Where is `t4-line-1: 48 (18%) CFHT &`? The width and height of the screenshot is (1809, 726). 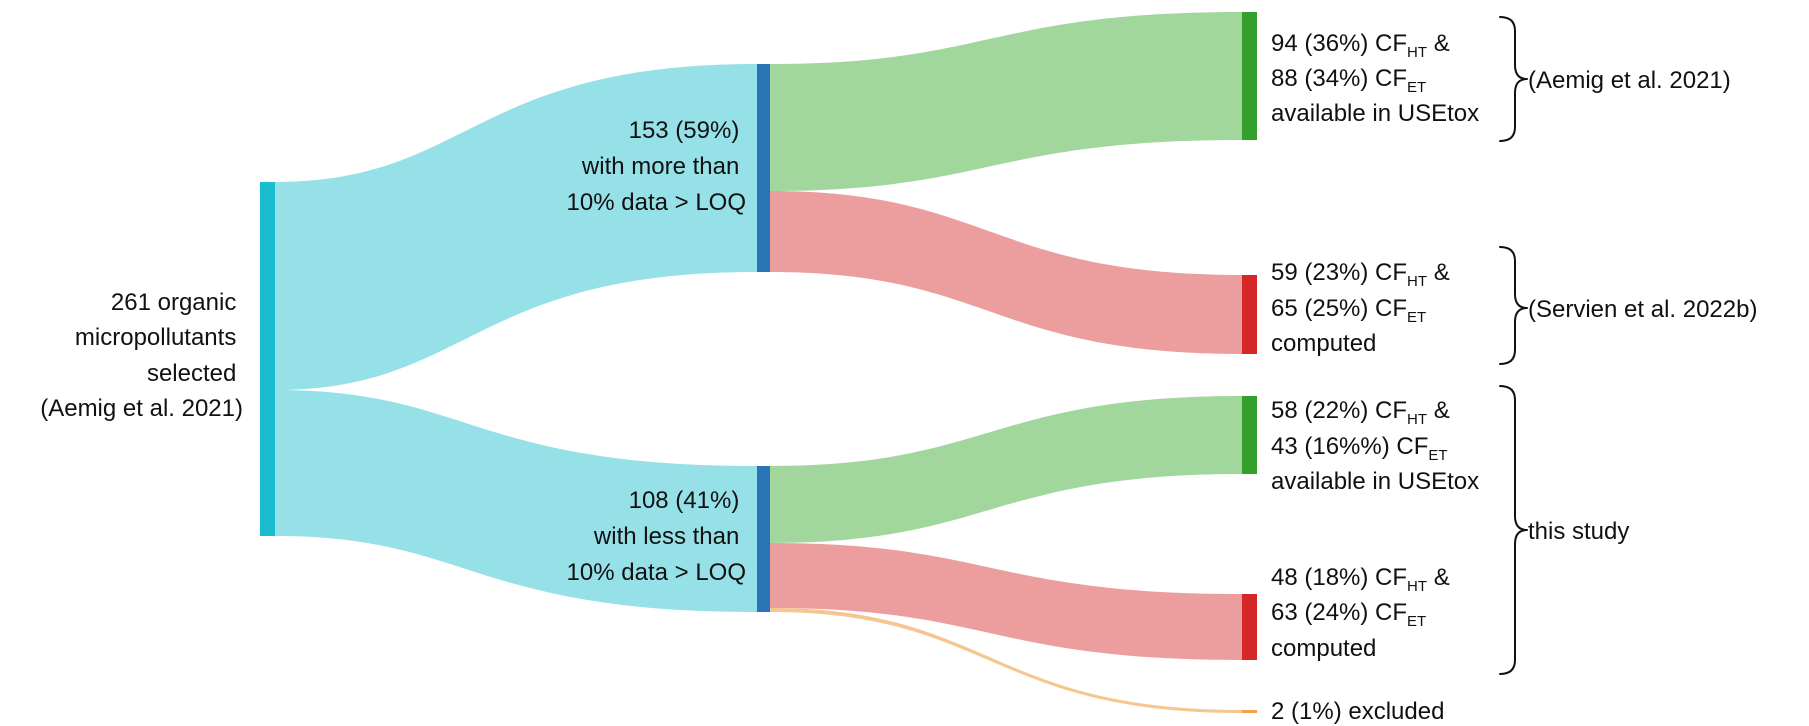
t4-line-1: 48 (18%) CFHT & is located at coordinates (1360, 579).